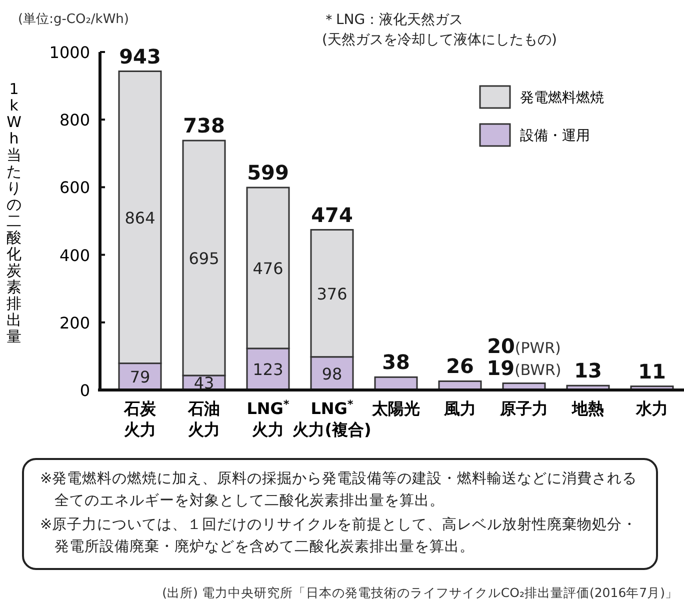 The image size is (684, 613). I want to click on x-tick-label: 地熱, so click(587, 408).